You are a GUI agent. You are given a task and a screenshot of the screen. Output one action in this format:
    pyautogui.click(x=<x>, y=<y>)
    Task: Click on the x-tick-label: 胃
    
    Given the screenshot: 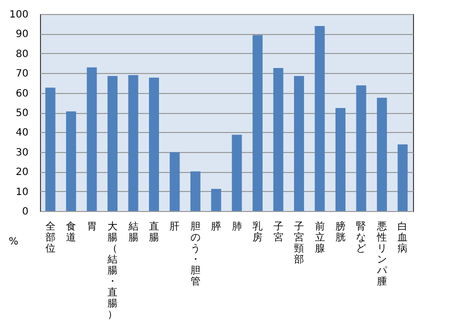 What is the action you would take?
    pyautogui.click(x=91, y=227)
    